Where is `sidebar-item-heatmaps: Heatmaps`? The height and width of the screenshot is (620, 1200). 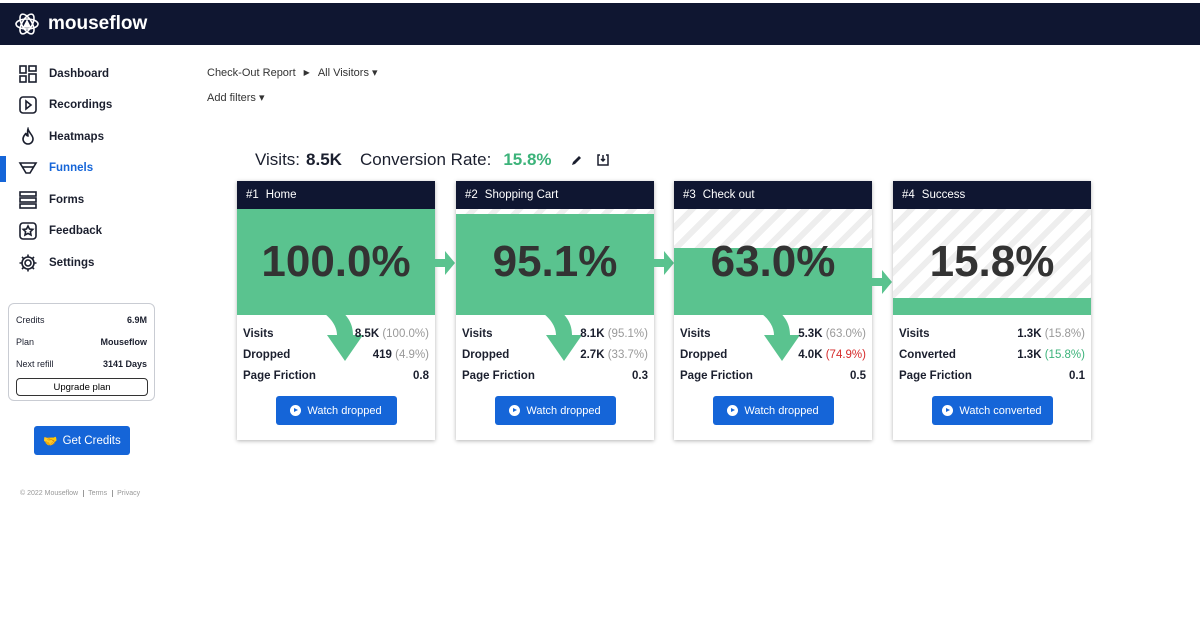 sidebar-item-heatmaps: Heatmaps is located at coordinates (85, 137).